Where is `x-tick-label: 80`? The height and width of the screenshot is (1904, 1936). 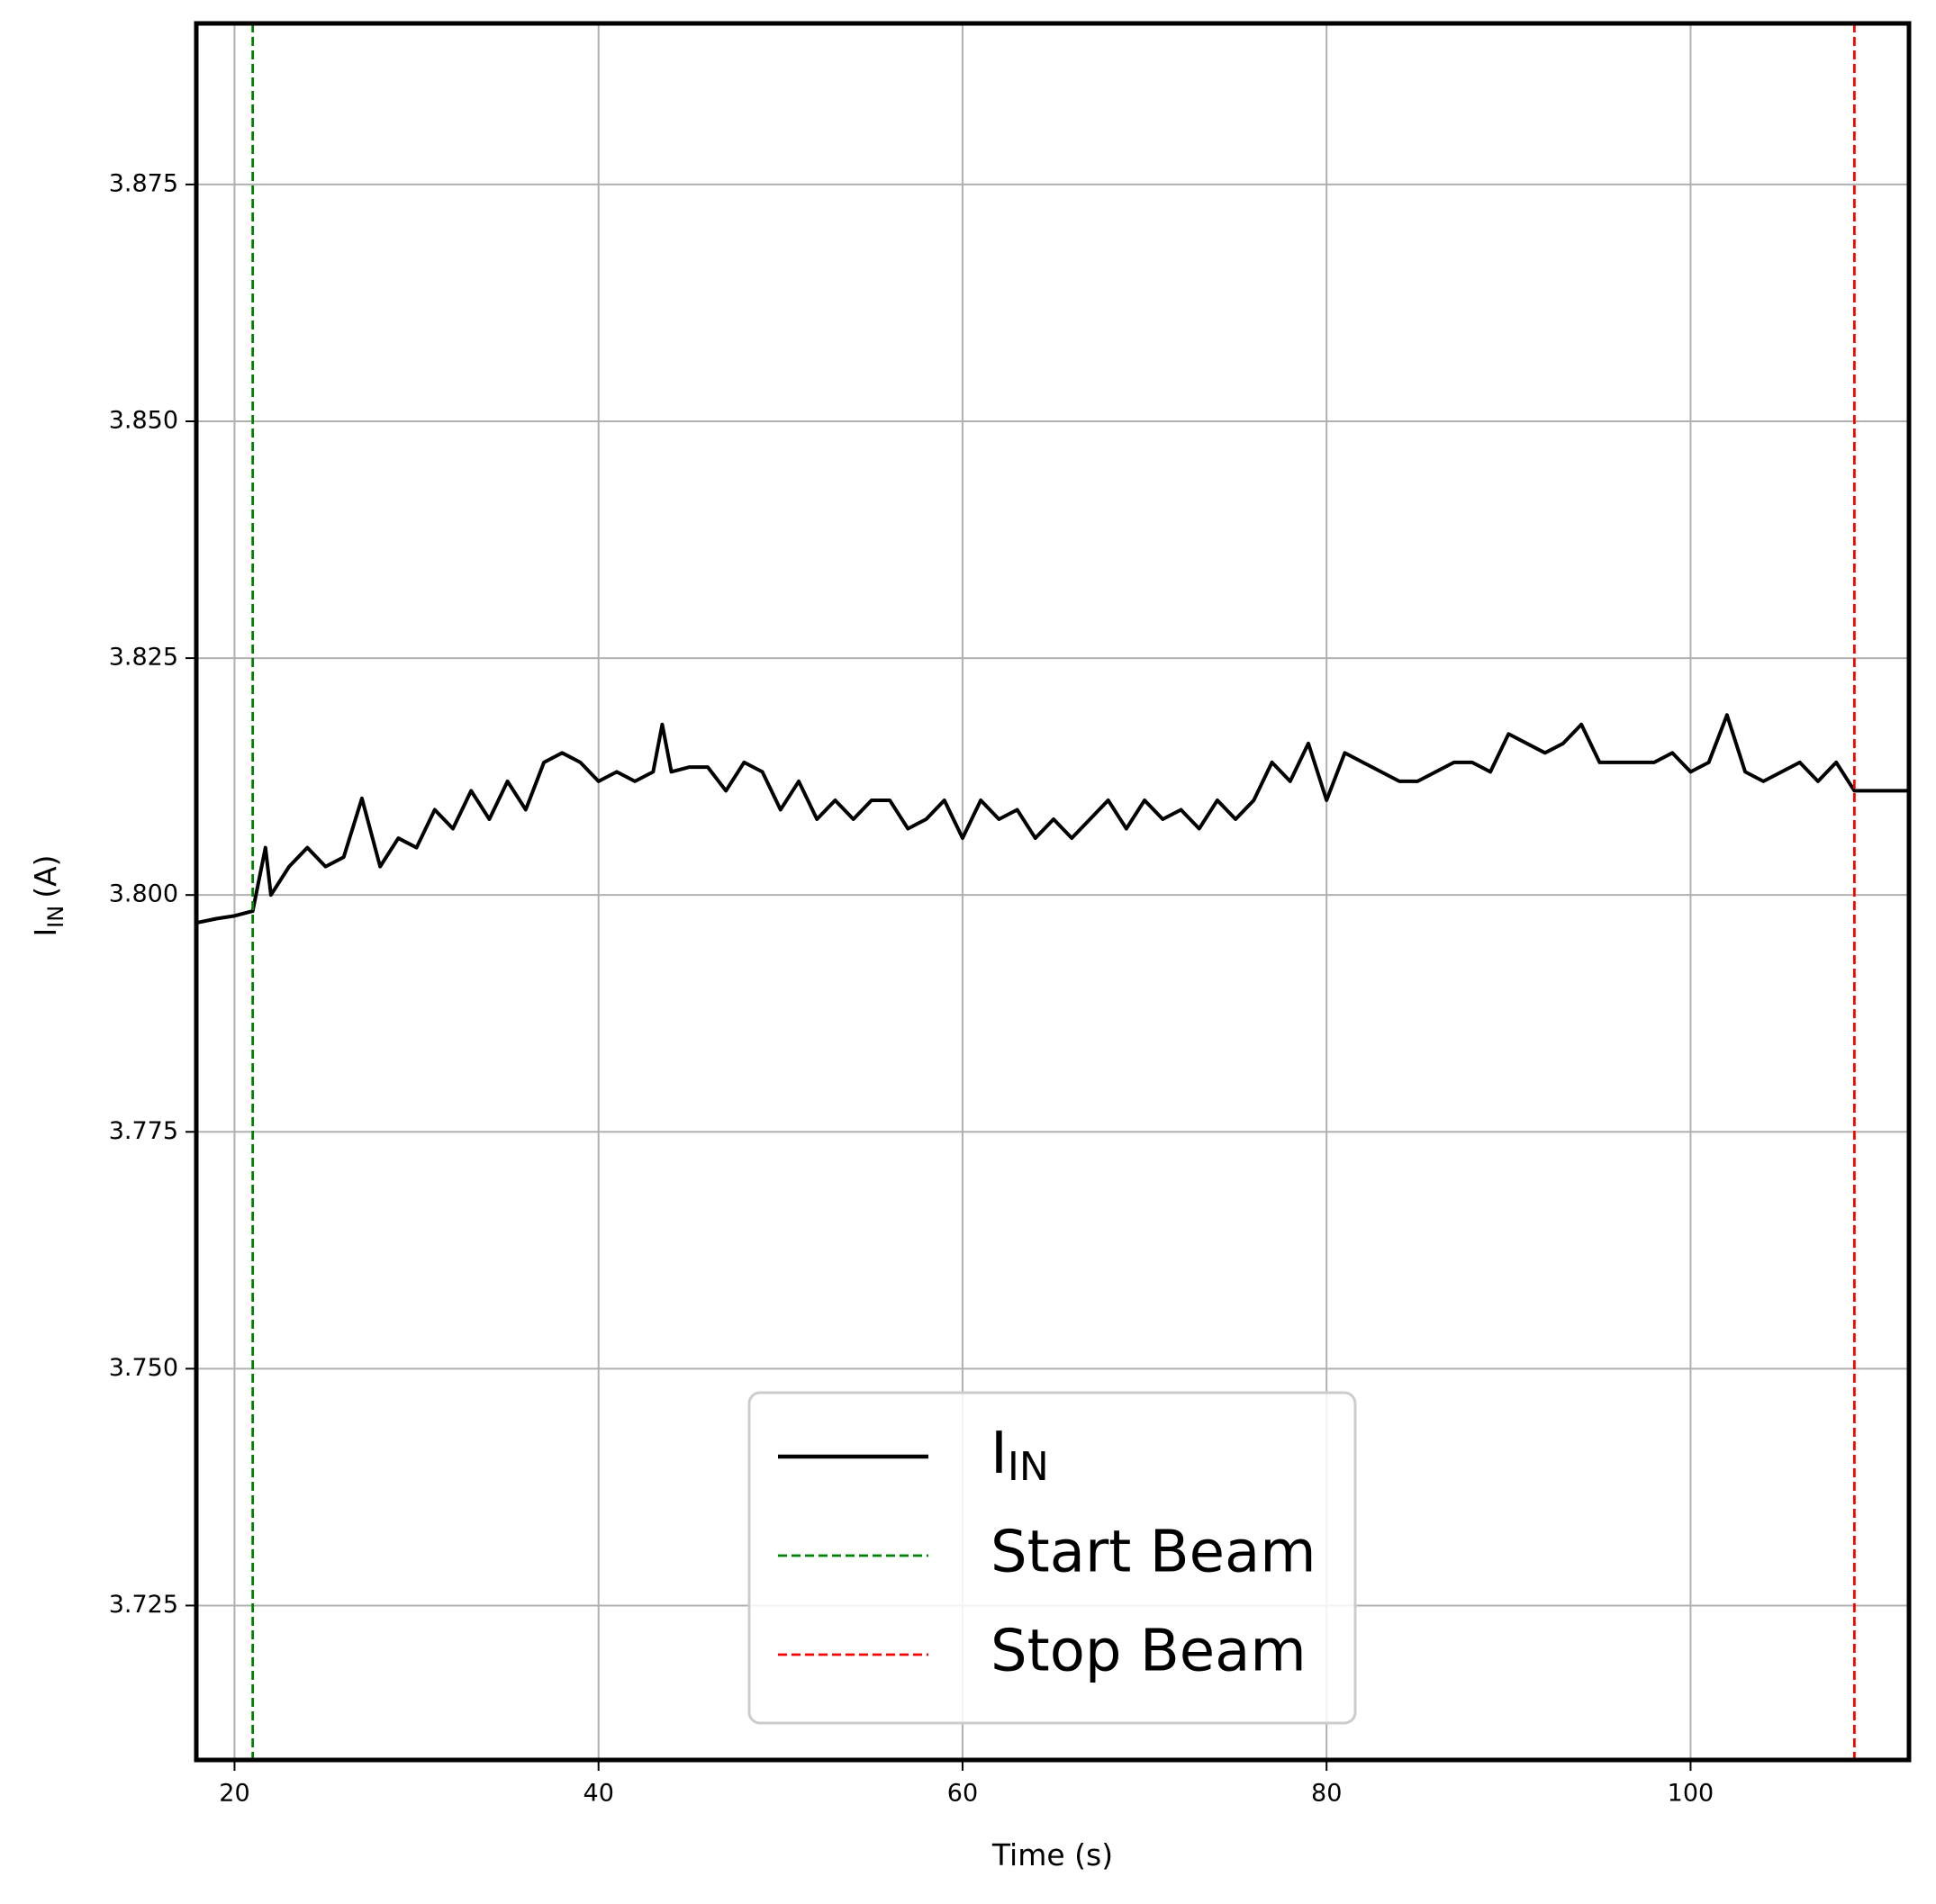 x-tick-label: 80 is located at coordinates (1326, 1794).